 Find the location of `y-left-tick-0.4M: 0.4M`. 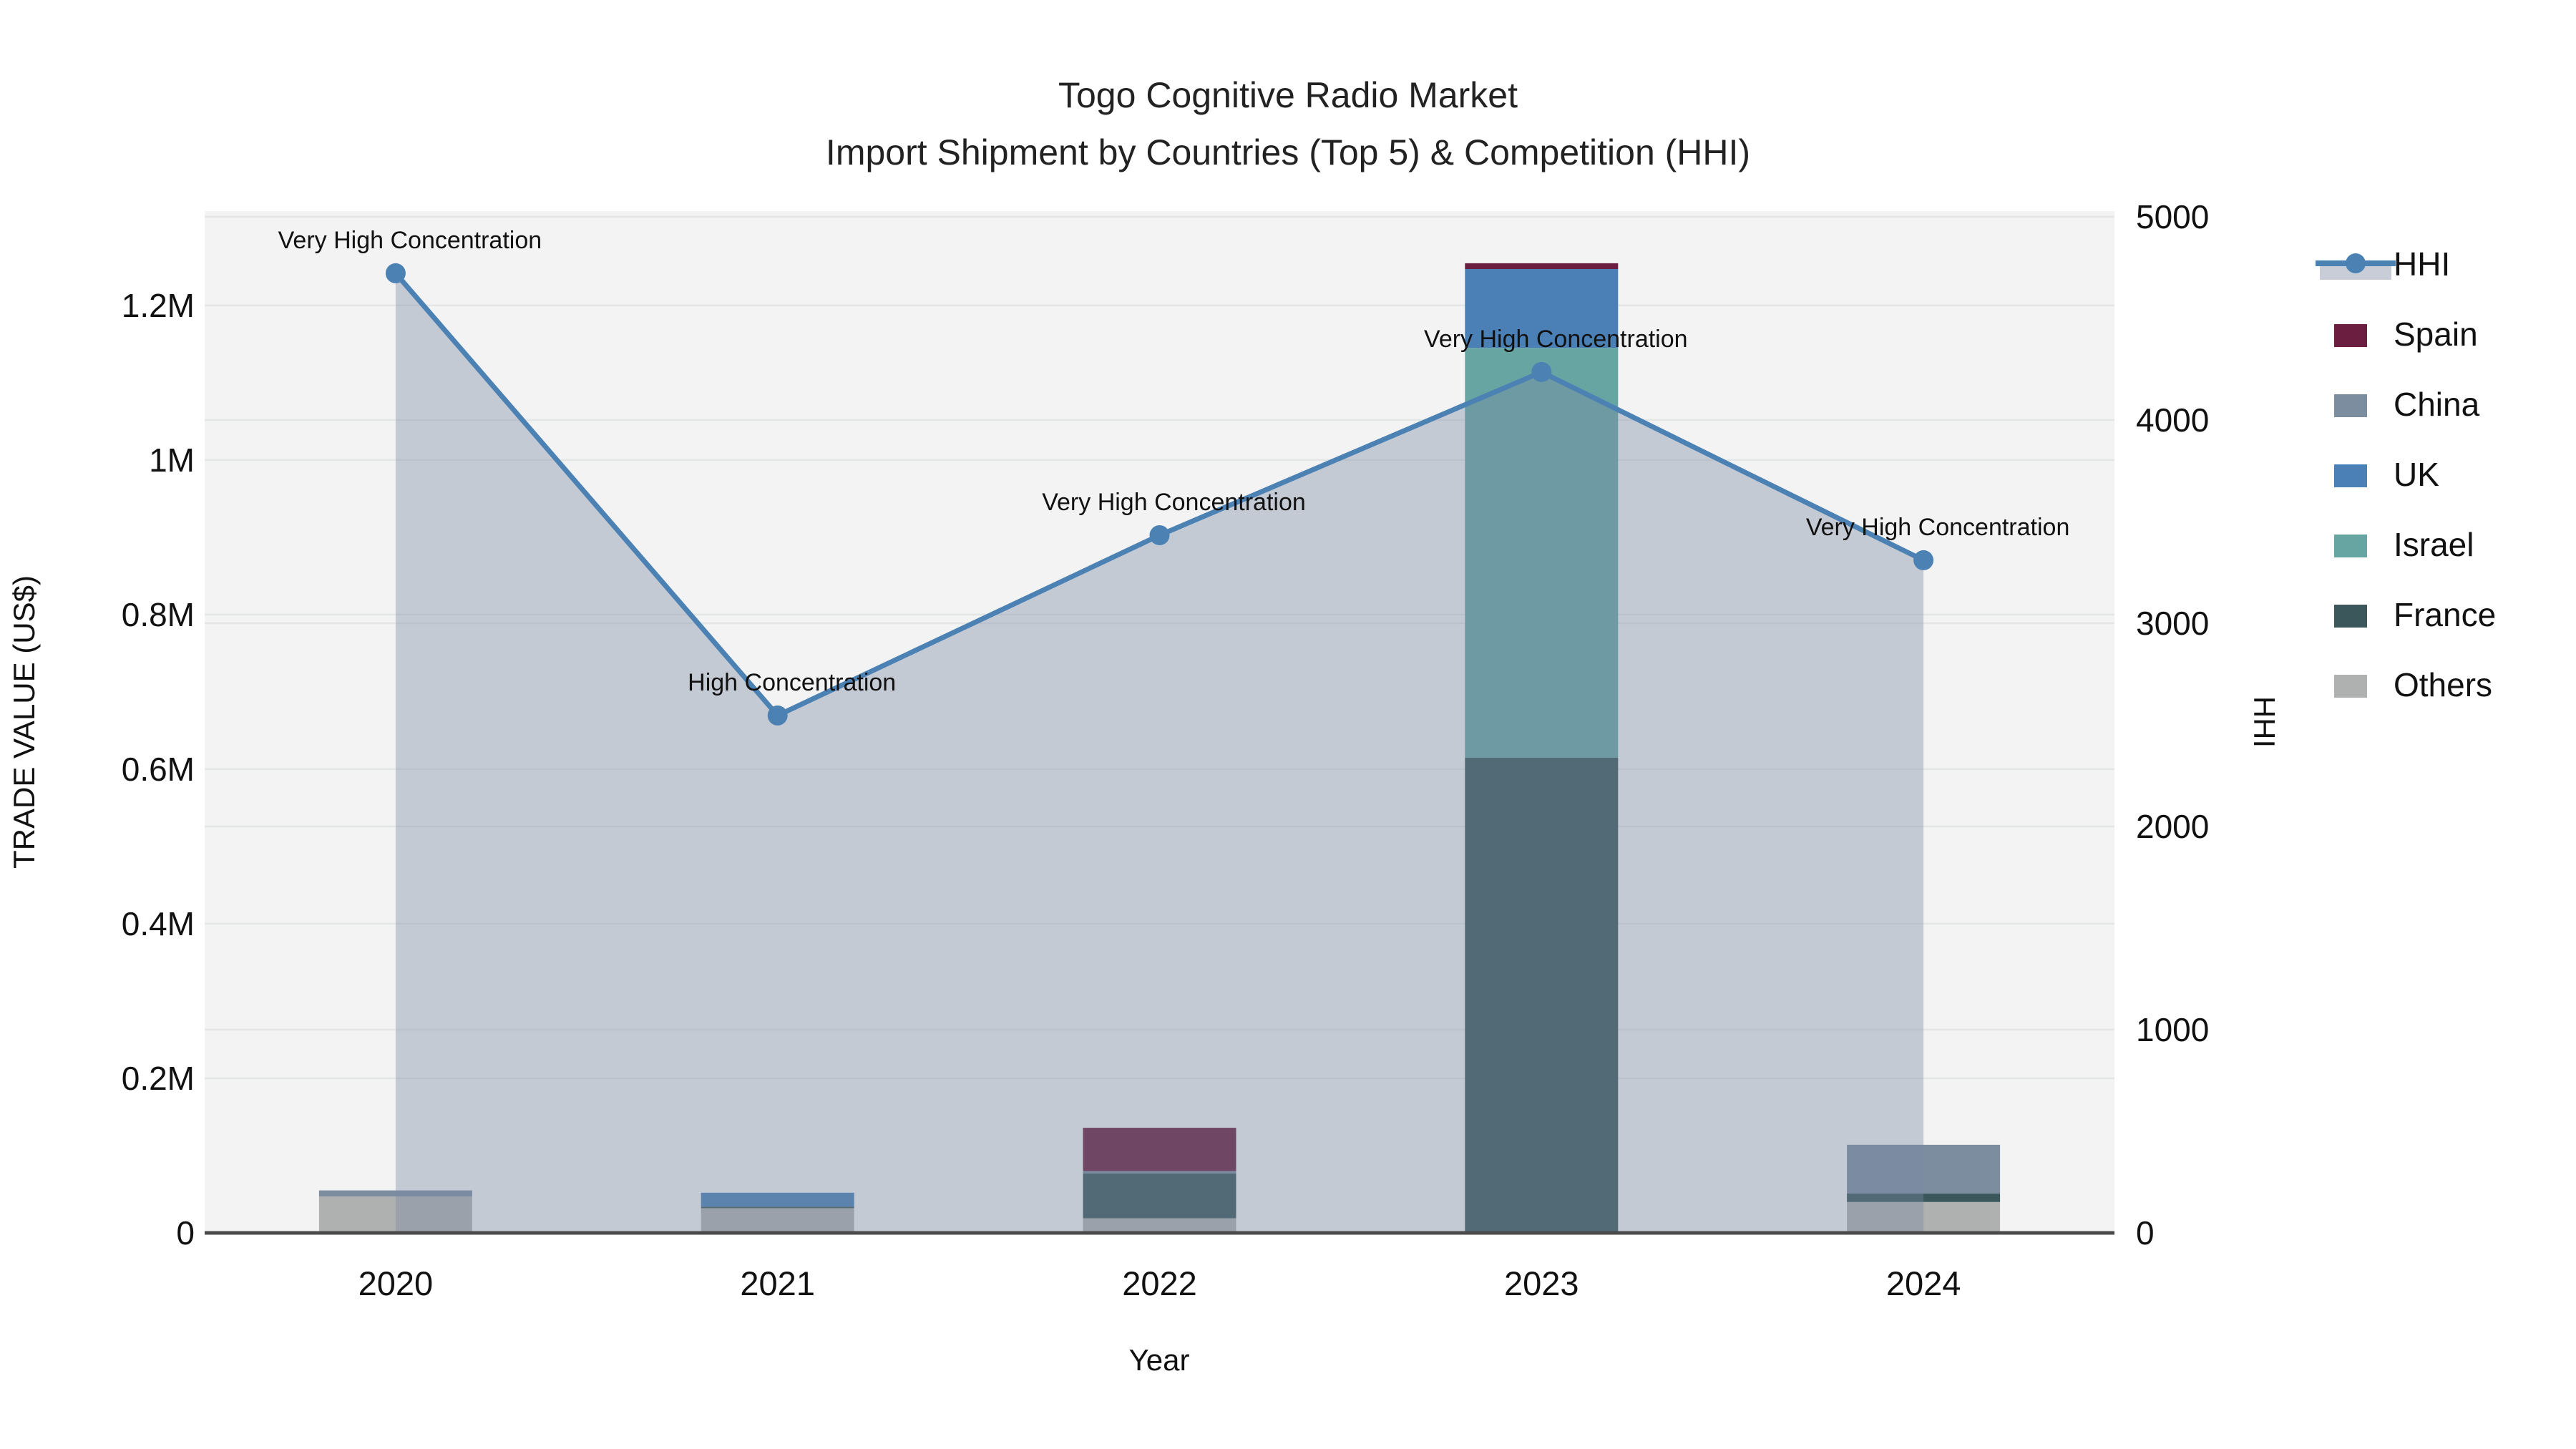

y-left-tick-0.4M: 0.4M is located at coordinates (158, 923).